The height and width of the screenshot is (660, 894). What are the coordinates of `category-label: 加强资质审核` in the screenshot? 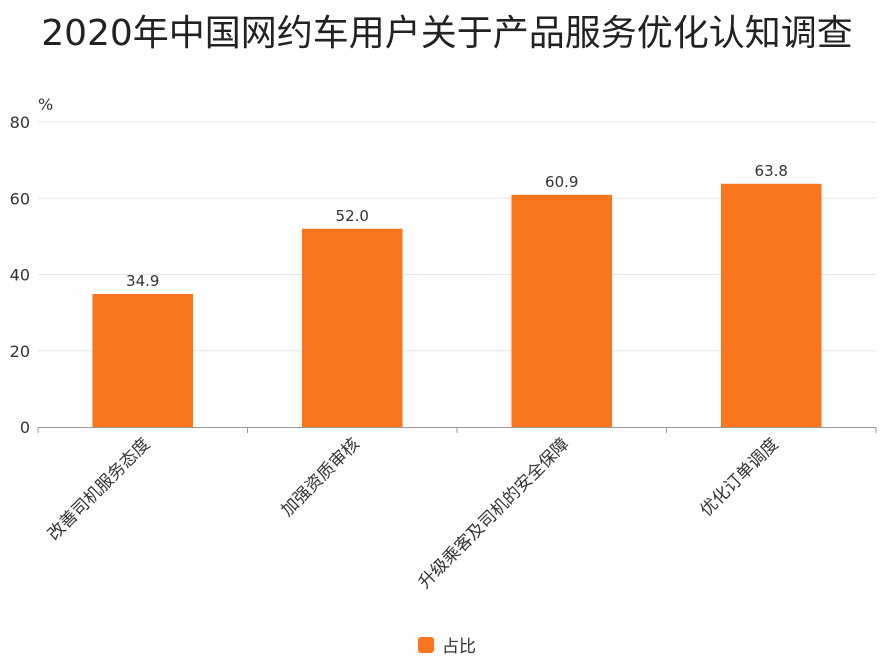 It's located at (321, 477).